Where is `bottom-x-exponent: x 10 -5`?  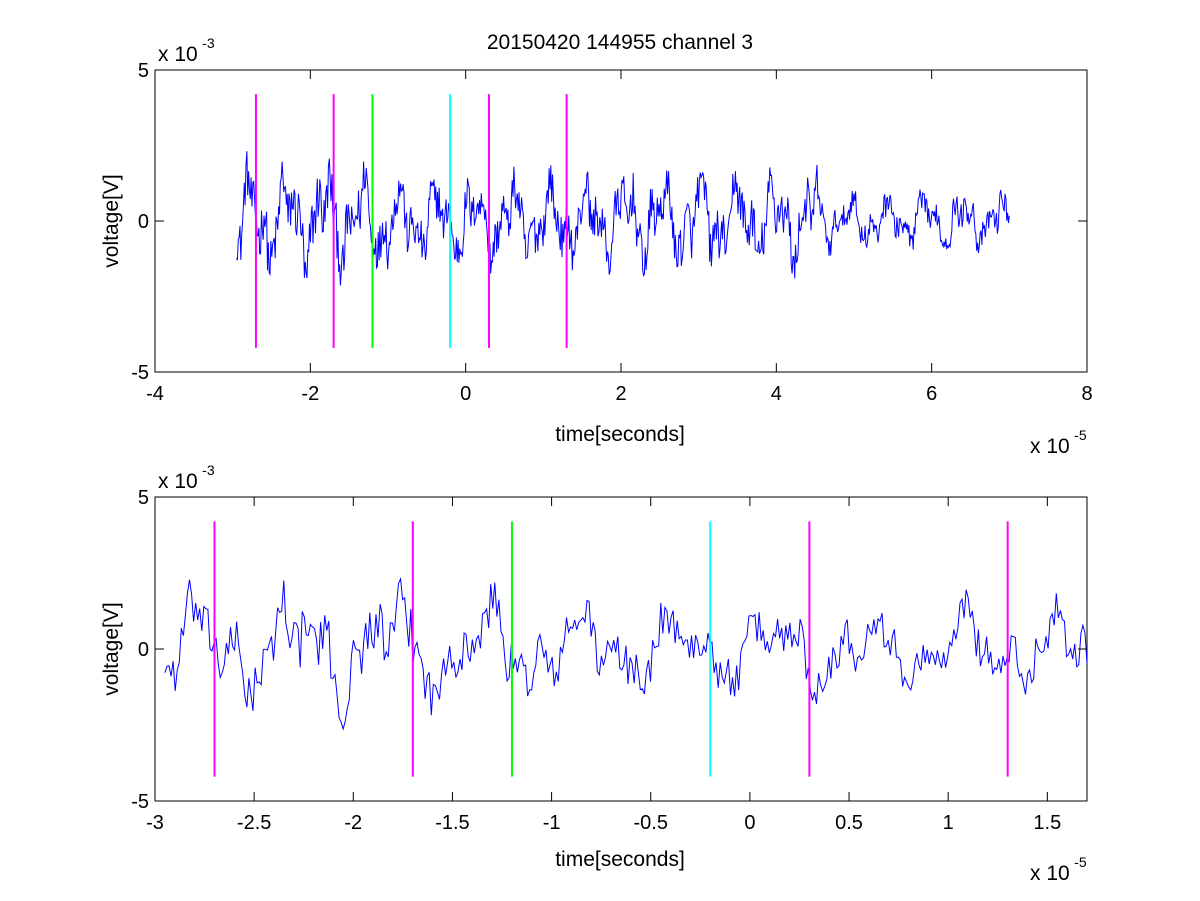 bottom-x-exponent: x 10 -5 is located at coordinates (1058, 869).